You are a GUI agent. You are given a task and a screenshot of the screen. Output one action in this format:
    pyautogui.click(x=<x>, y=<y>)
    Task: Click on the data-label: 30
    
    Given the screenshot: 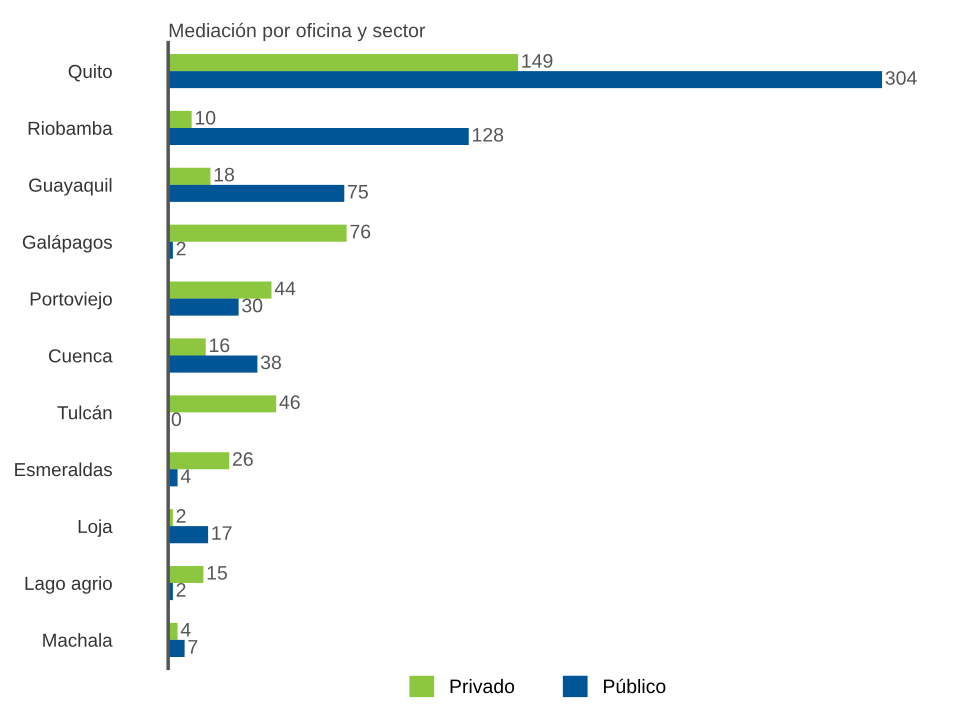 What is the action you would take?
    pyautogui.click(x=252, y=305)
    